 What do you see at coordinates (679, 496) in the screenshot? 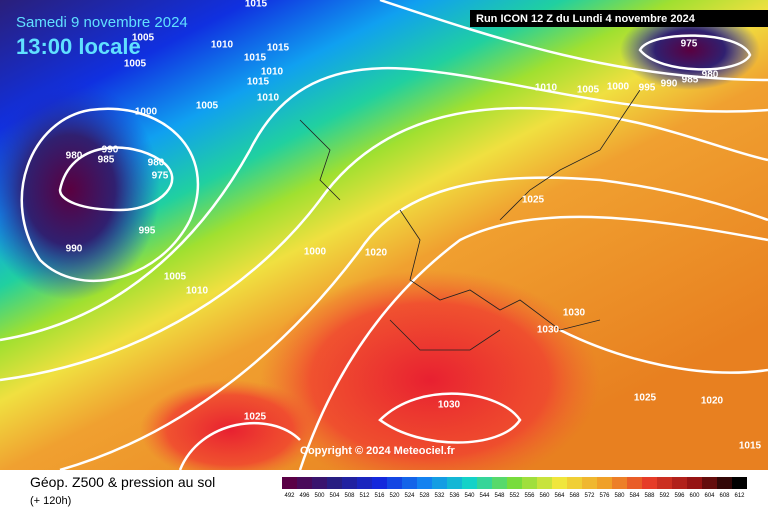
I see `scale-label: 596` at bounding box center [679, 496].